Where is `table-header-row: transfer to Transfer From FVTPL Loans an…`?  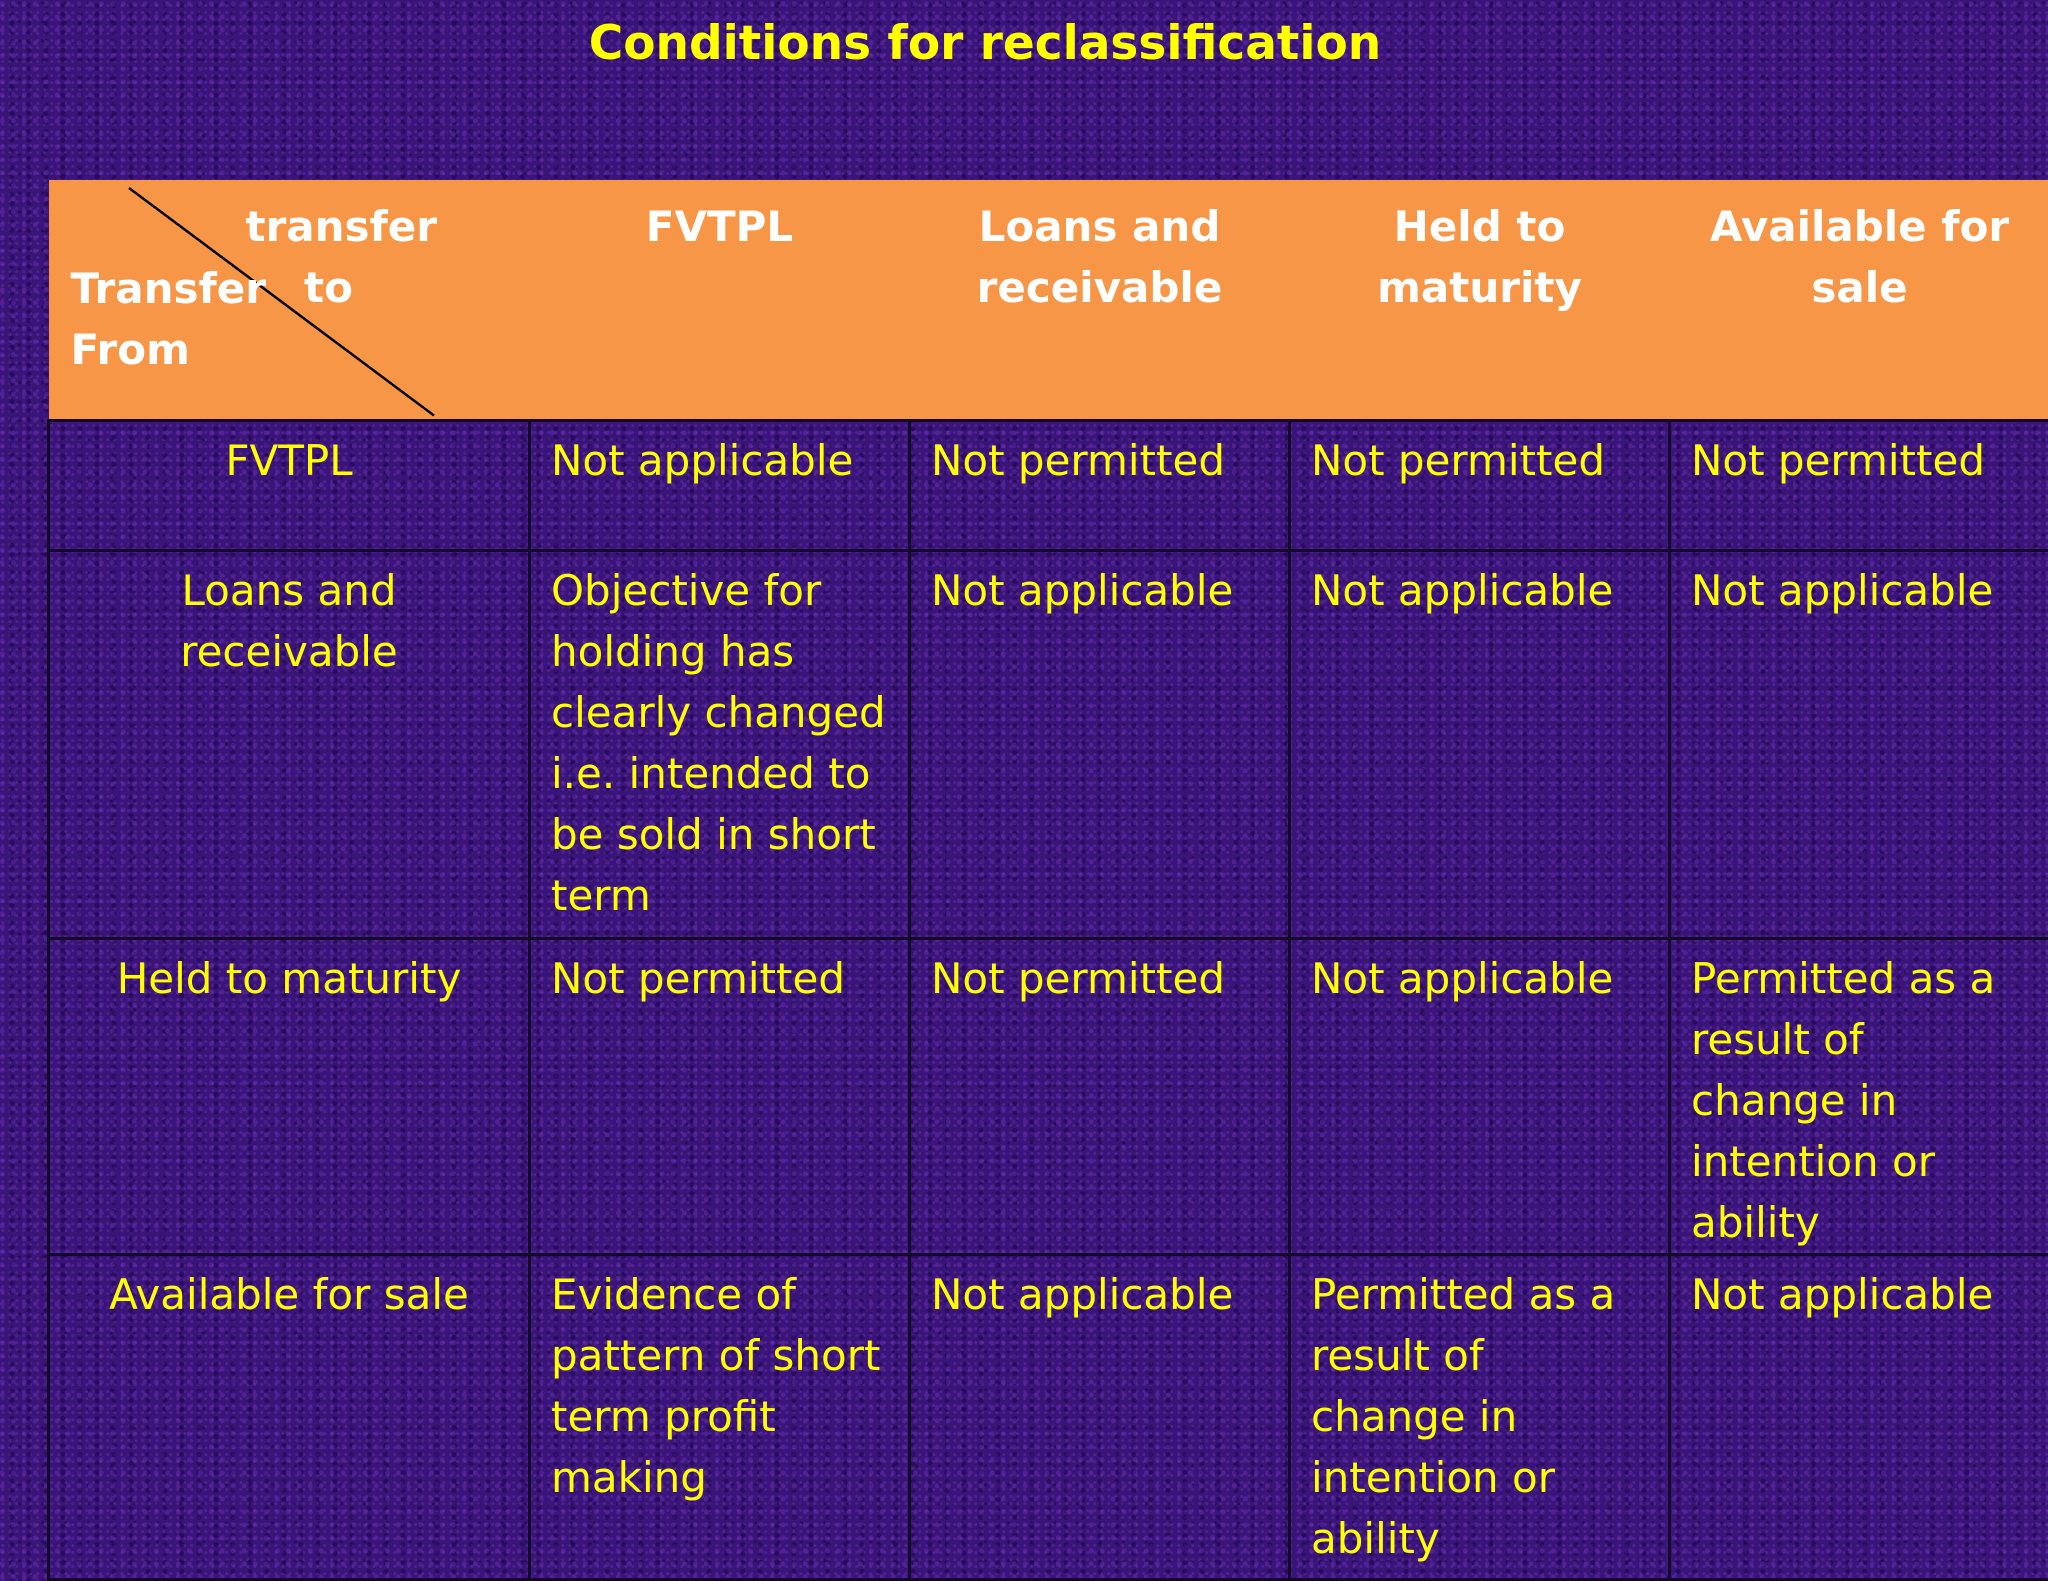 table-header-row: transfer to Transfer From FVTPL Loans an… is located at coordinates (1048, 300).